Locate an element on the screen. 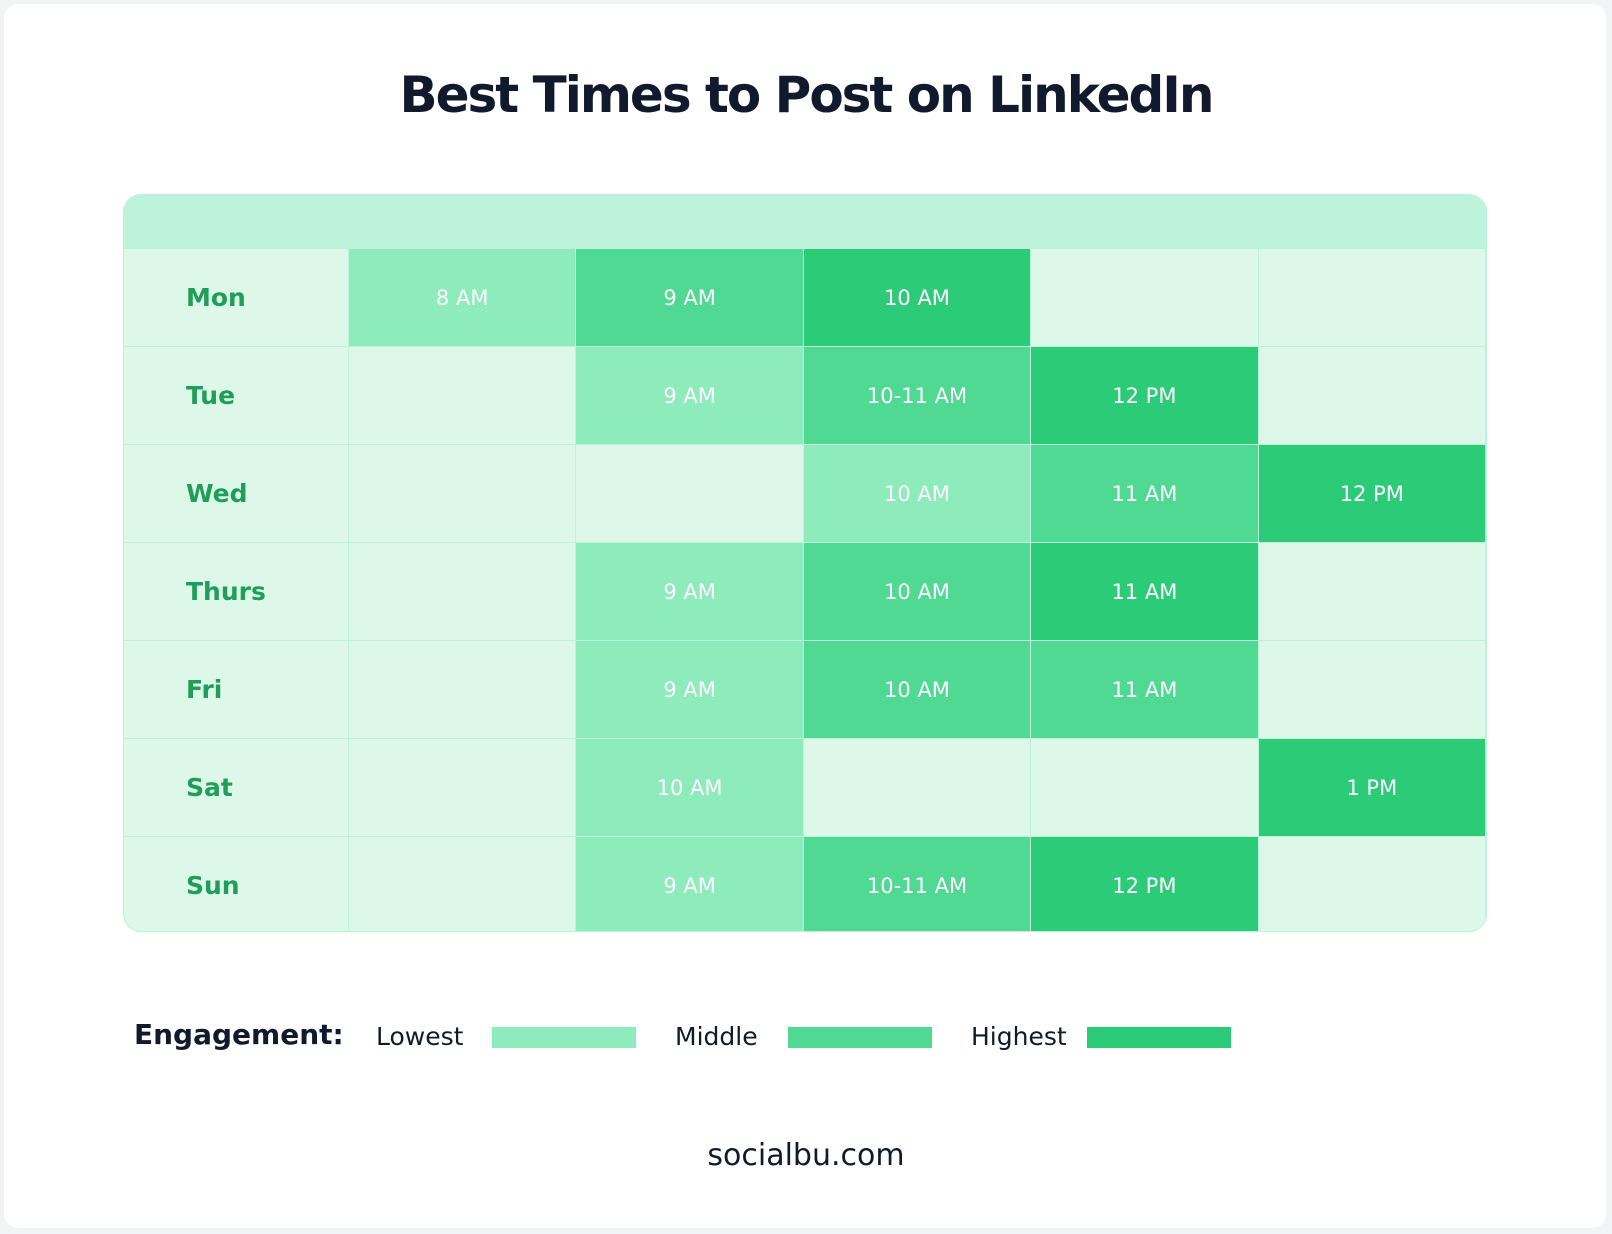  time-cell: 8 AM is located at coordinates (463, 298).